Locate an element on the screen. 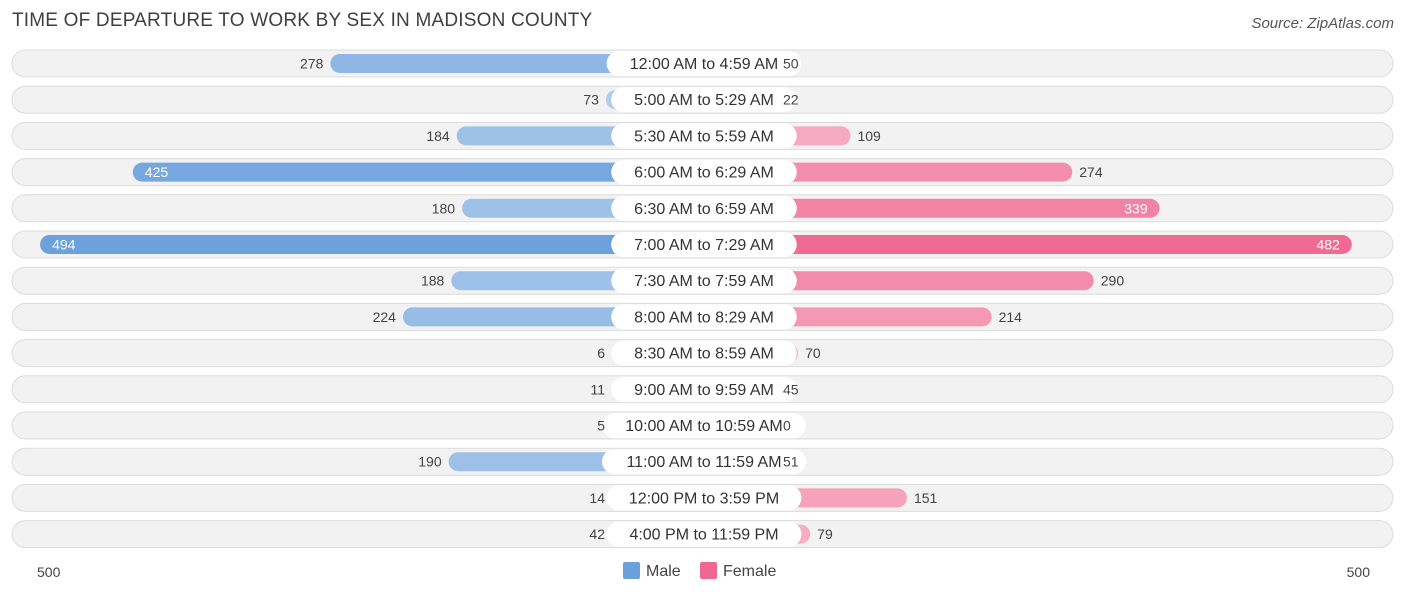 Image resolution: width=1406 pixels, height=595 pixels. male-value-label: 73 is located at coordinates (591, 100).